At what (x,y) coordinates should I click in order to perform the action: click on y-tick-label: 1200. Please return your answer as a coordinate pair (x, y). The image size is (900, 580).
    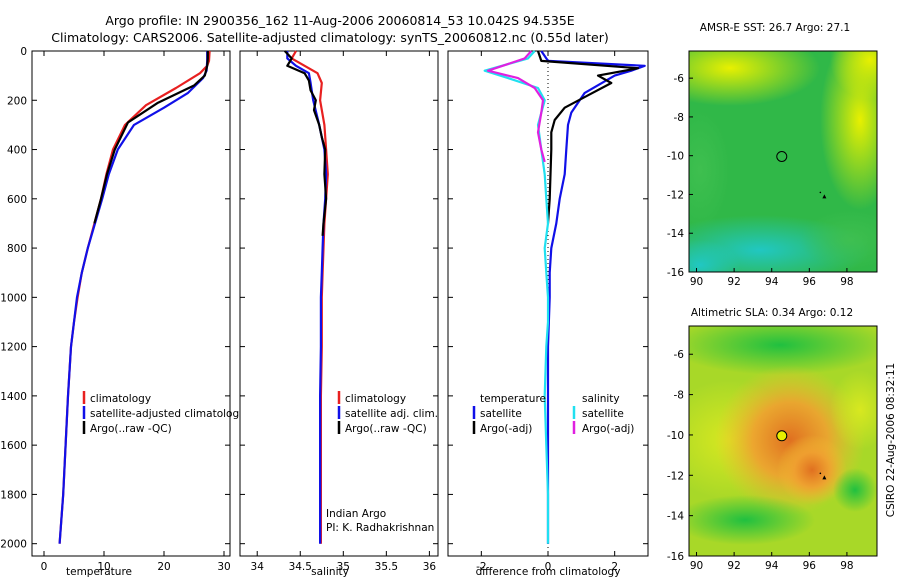
    Looking at the image, I should click on (13, 348).